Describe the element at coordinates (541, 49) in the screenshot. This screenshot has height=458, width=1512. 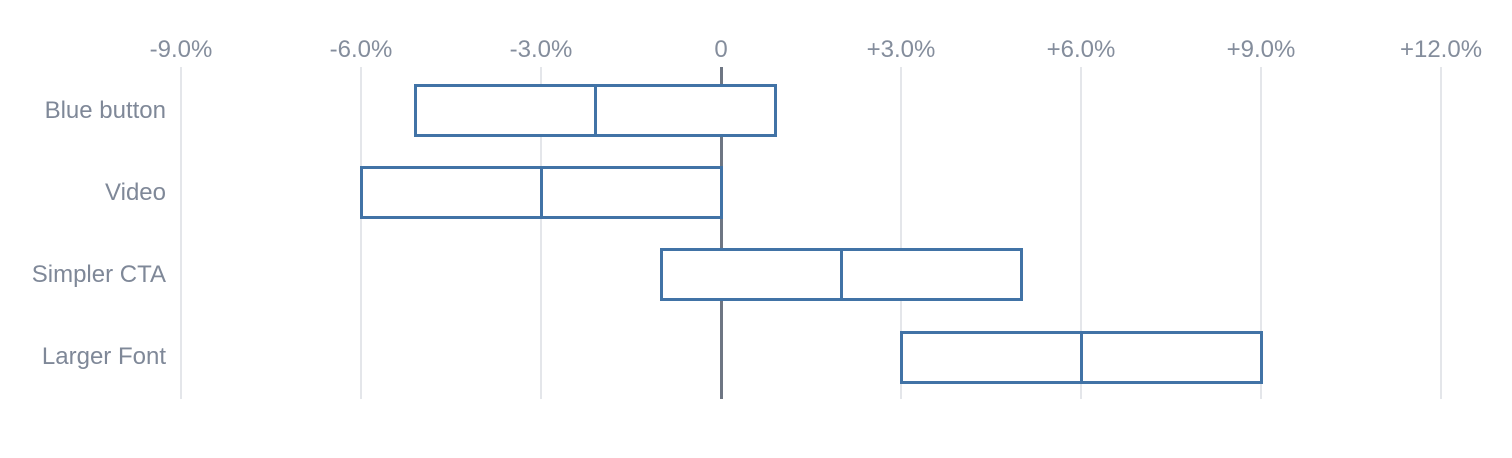
I see `x-tick-label: -3.0%` at that location.